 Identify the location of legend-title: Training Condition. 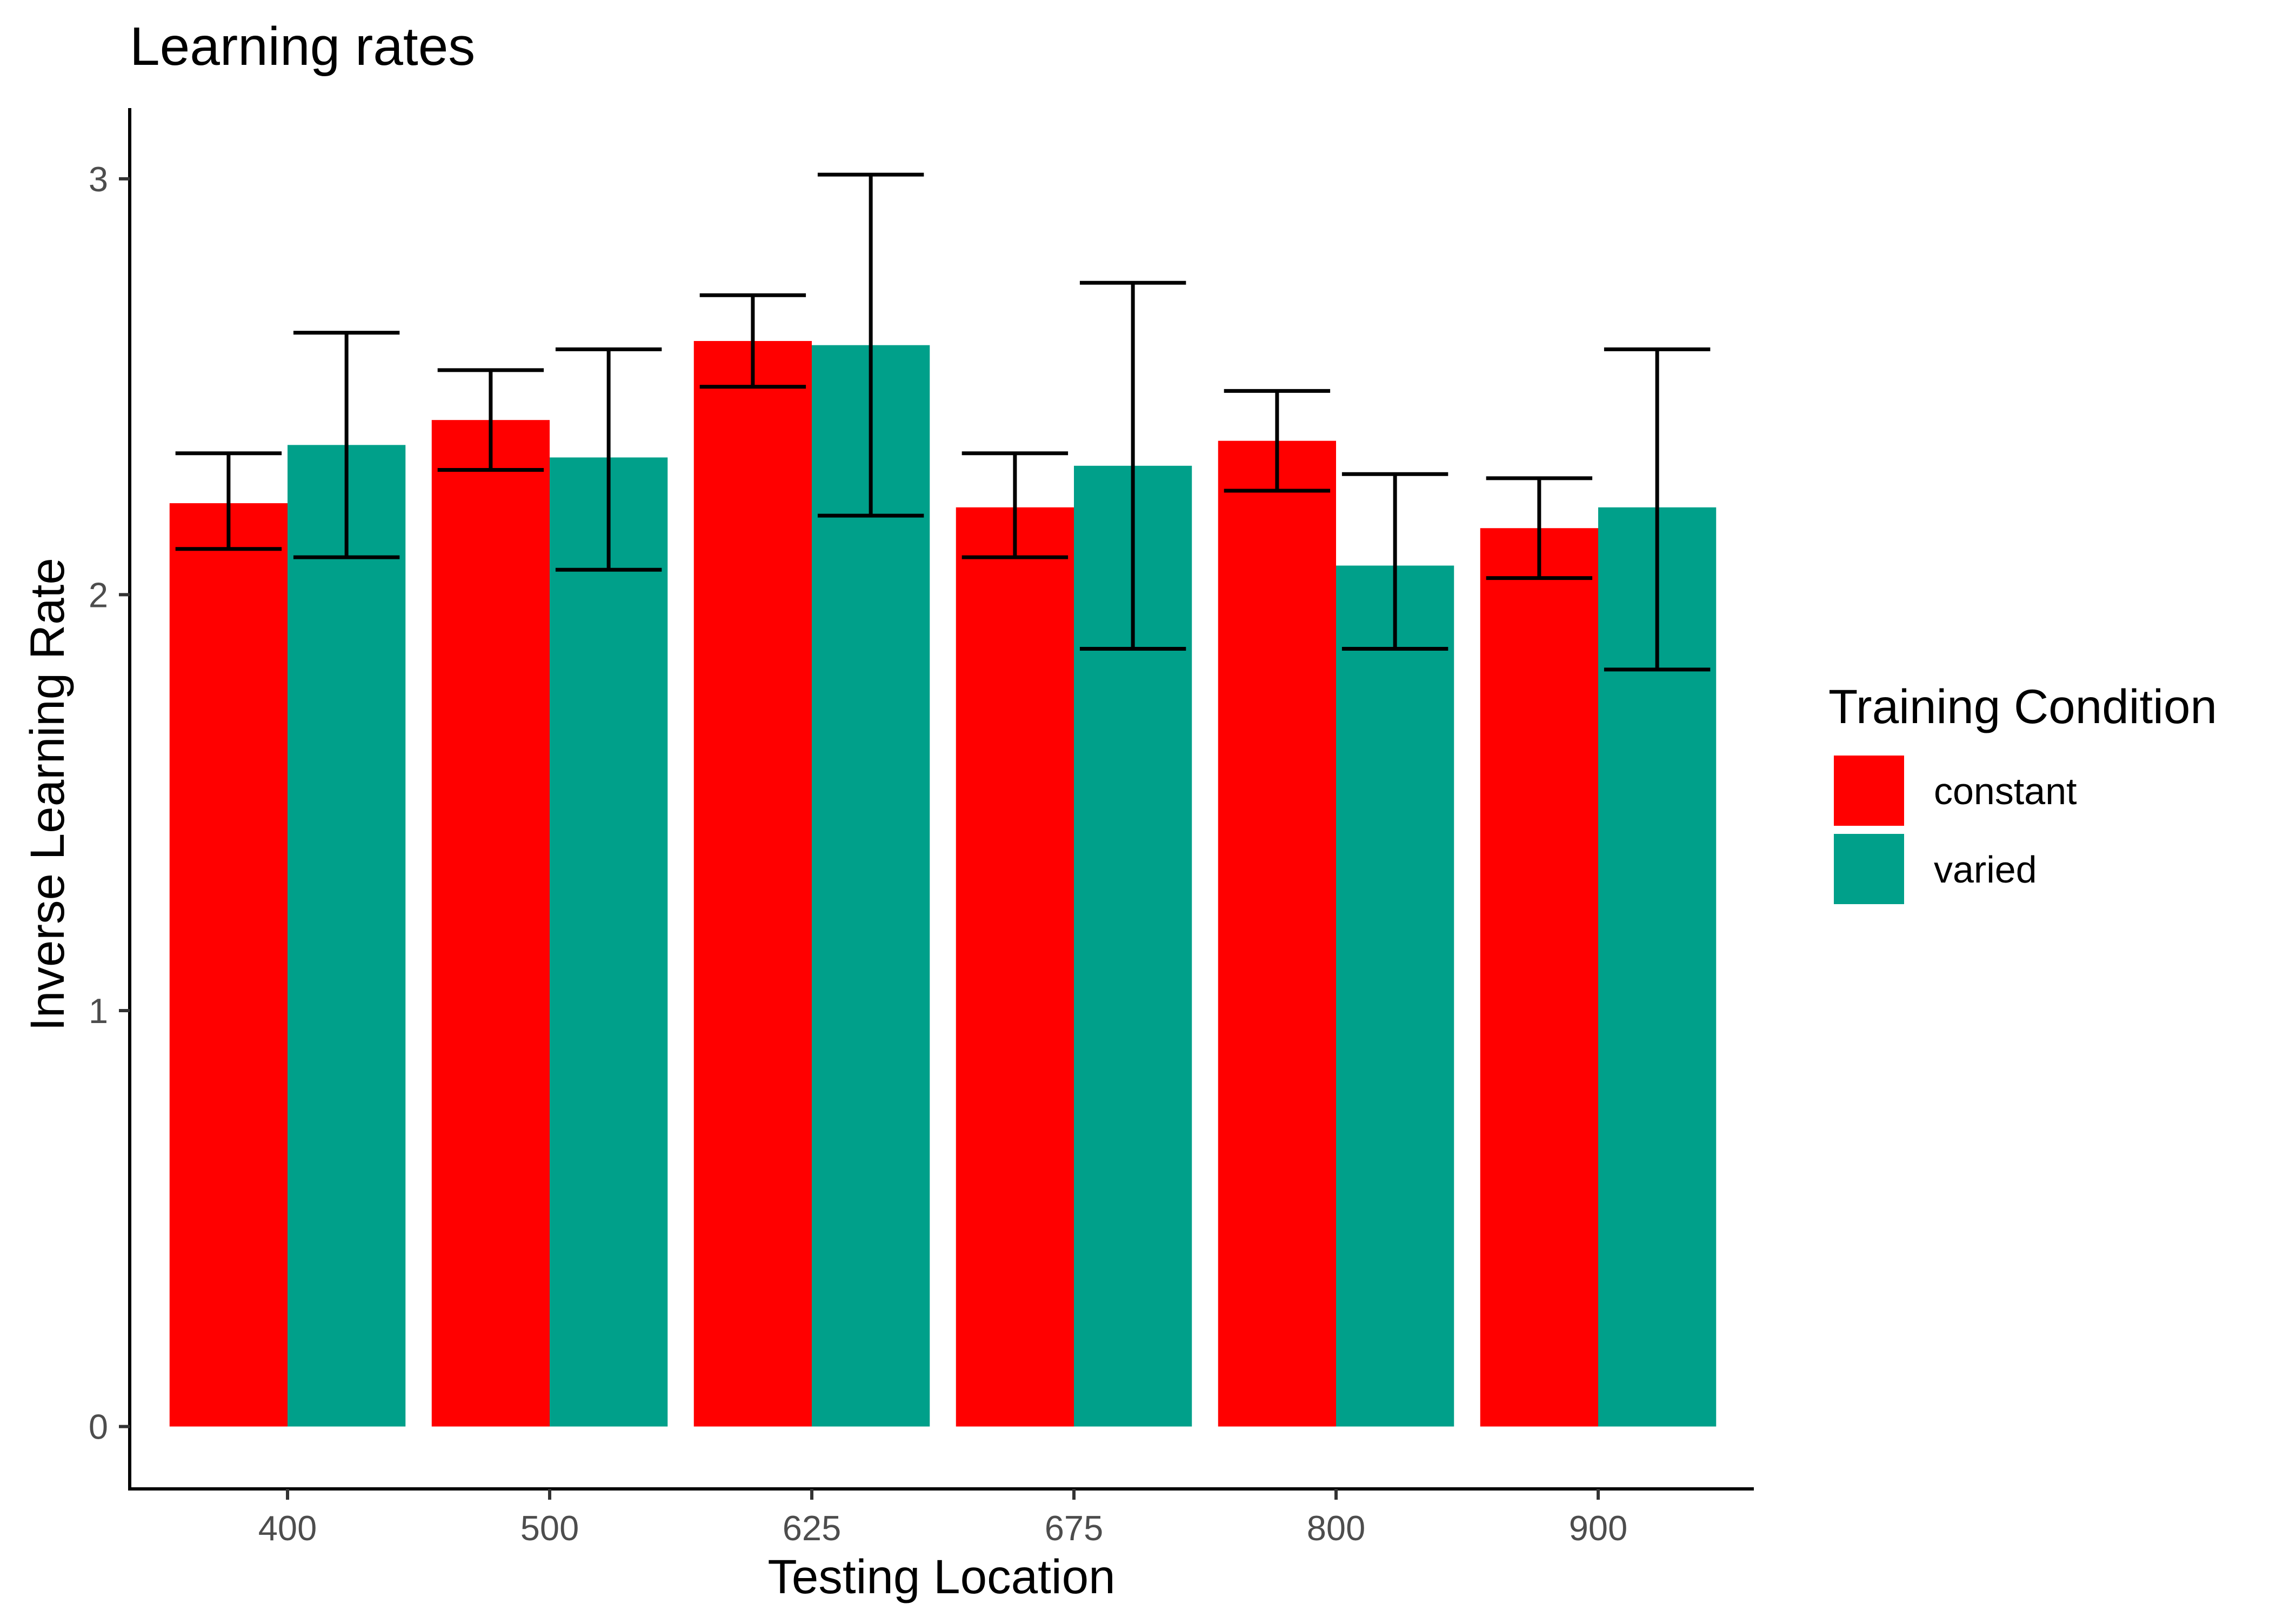
(2022, 706).